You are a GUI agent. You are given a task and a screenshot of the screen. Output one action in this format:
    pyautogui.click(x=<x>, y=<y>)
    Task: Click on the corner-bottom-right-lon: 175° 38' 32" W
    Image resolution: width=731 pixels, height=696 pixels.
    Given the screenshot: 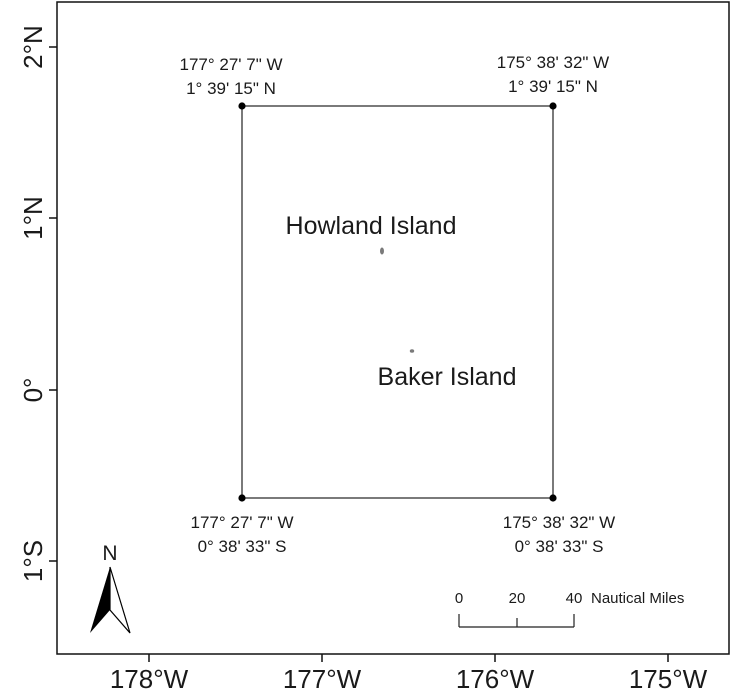 What is the action you would take?
    pyautogui.click(x=559, y=522)
    